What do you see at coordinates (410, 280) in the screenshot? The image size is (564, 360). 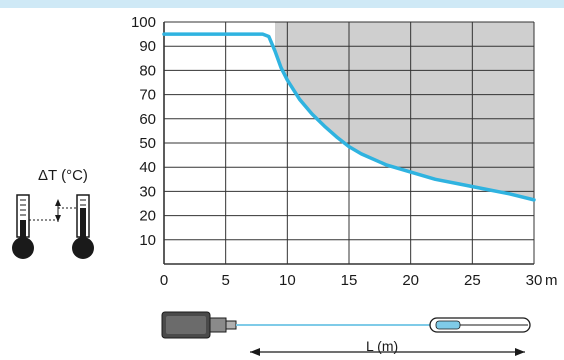 I see `x-tick-label: 20` at bounding box center [410, 280].